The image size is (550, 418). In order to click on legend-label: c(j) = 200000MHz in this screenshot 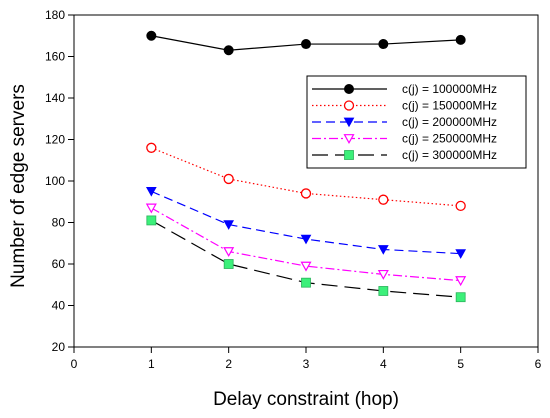, I will do `click(449, 122)`.